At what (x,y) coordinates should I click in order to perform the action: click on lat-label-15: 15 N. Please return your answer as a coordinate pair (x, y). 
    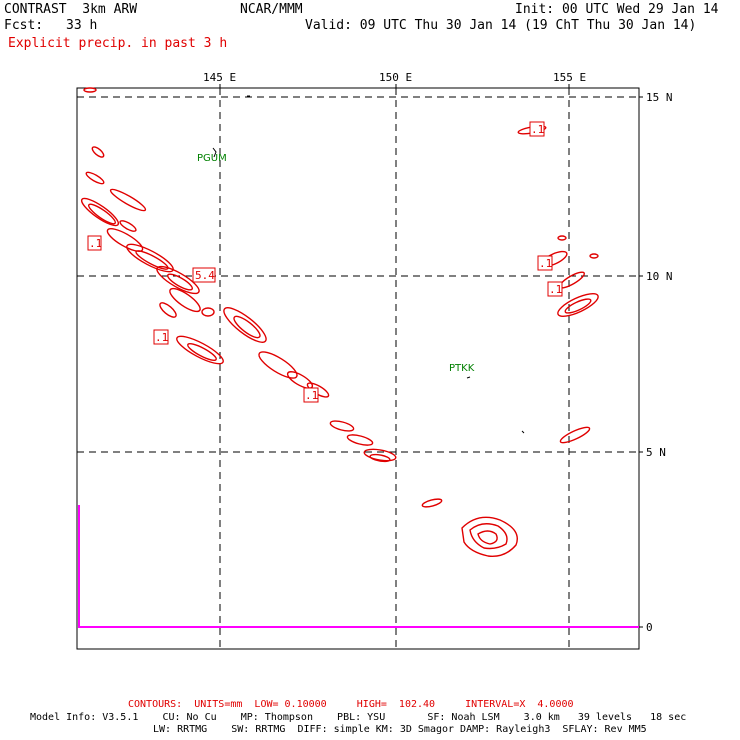
    Looking at the image, I should click on (659, 97).